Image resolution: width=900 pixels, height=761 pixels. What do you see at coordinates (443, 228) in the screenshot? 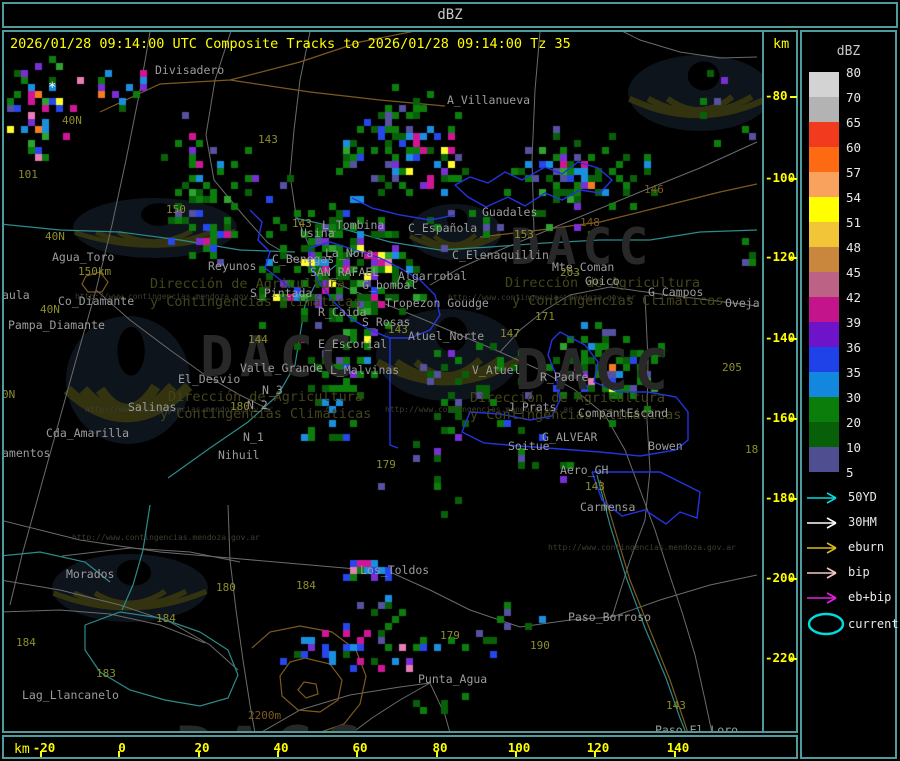
I see `place-label: C_Española` at bounding box center [443, 228].